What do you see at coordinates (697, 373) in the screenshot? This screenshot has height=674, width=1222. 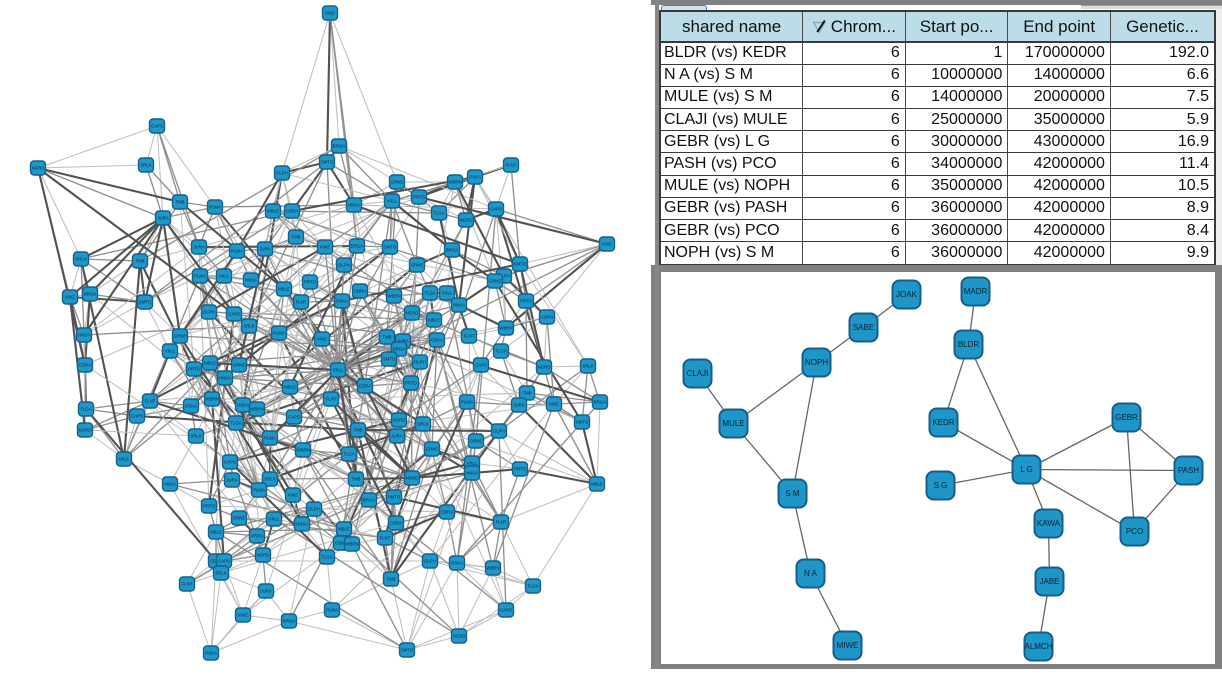 I see `svg-text: CLAJI` at bounding box center [697, 373].